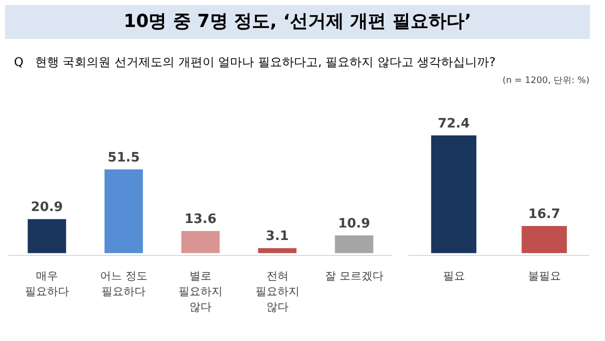 The height and width of the screenshot is (341, 605). Describe the element at coordinates (46, 284) in the screenshot. I see `x-tick-label: 매우 필요하다` at that location.